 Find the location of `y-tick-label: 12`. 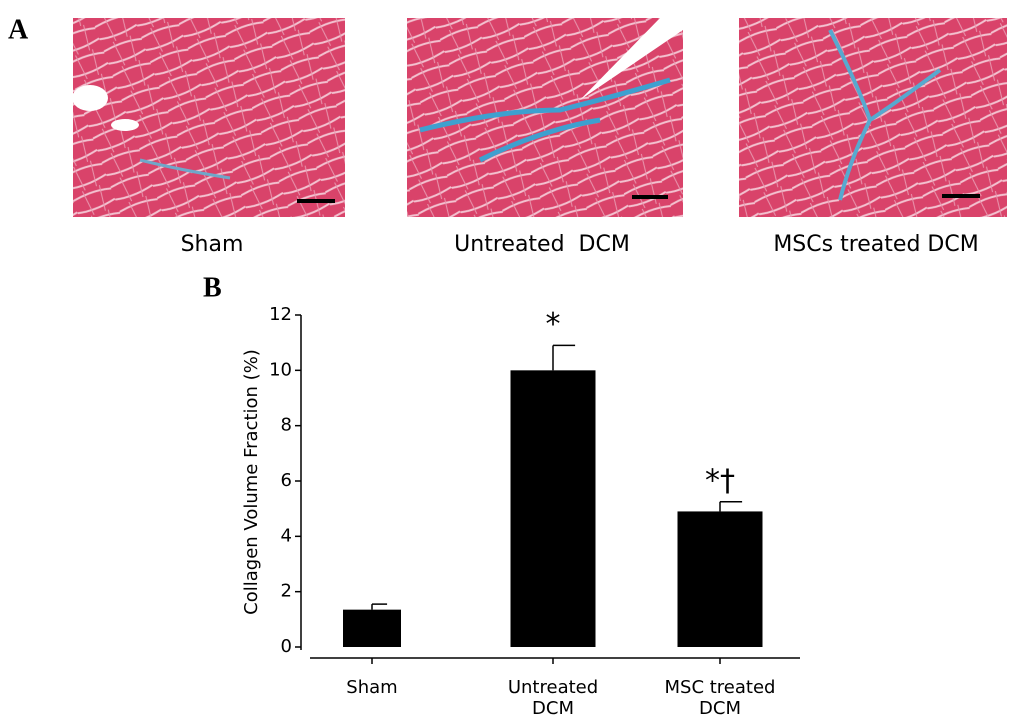

y-tick-label: 12 is located at coordinates (280, 314).